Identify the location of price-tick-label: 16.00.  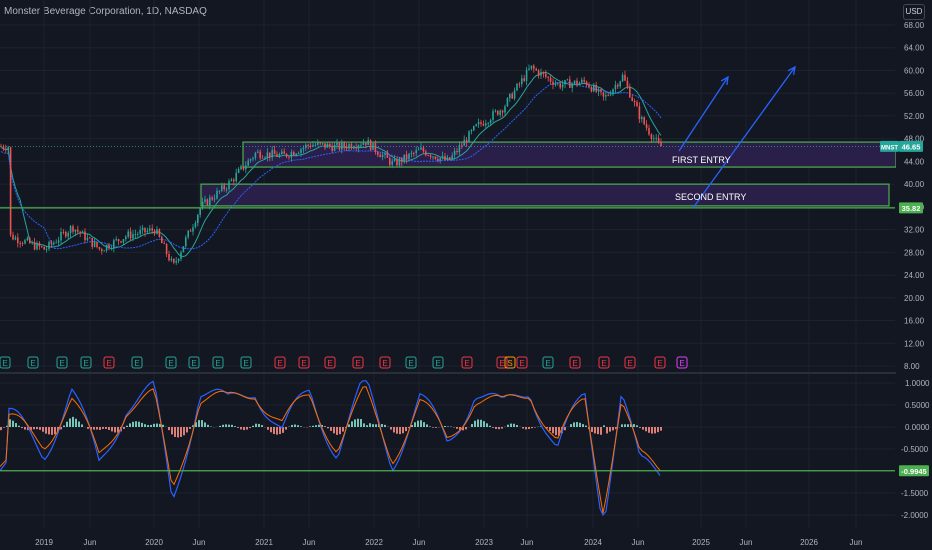
(914, 321).